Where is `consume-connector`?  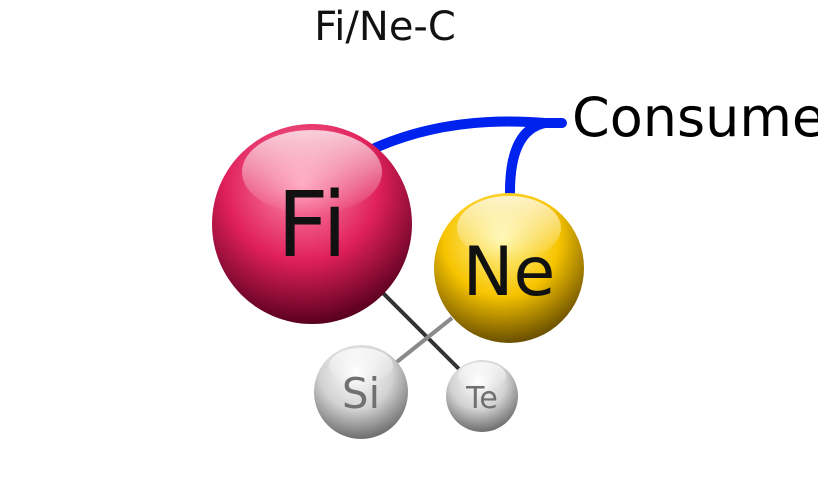
consume-connector is located at coordinates (468, 156).